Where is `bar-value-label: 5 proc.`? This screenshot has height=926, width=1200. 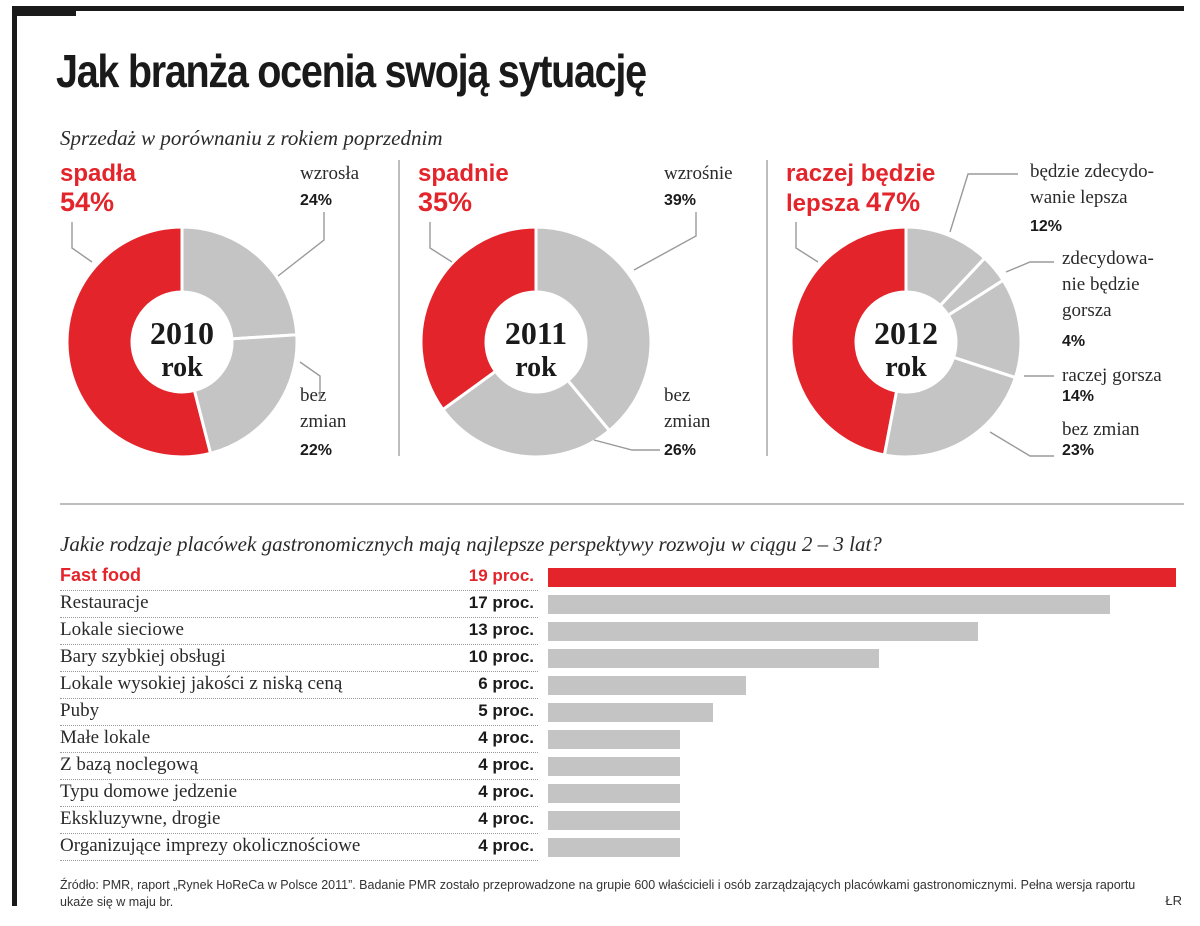 bar-value-label: 5 proc. is located at coordinates (506, 710).